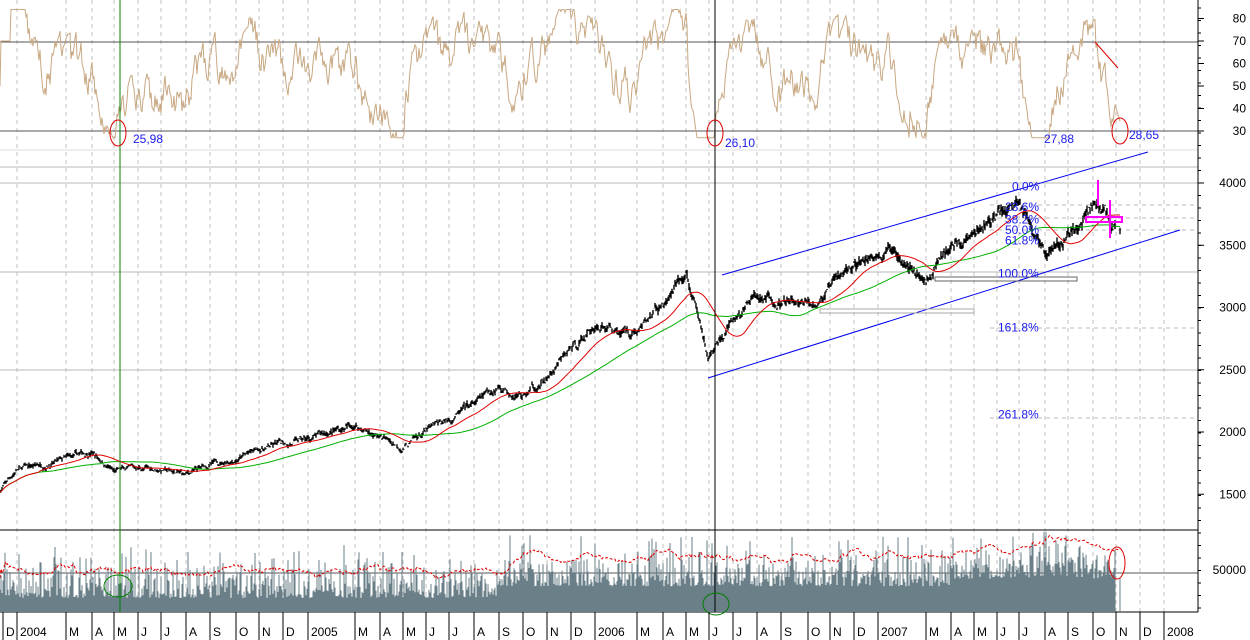 This screenshot has height=640, width=1250. What do you see at coordinates (1240, 64) in the screenshot?
I see `rsi-tick-label: 60` at bounding box center [1240, 64].